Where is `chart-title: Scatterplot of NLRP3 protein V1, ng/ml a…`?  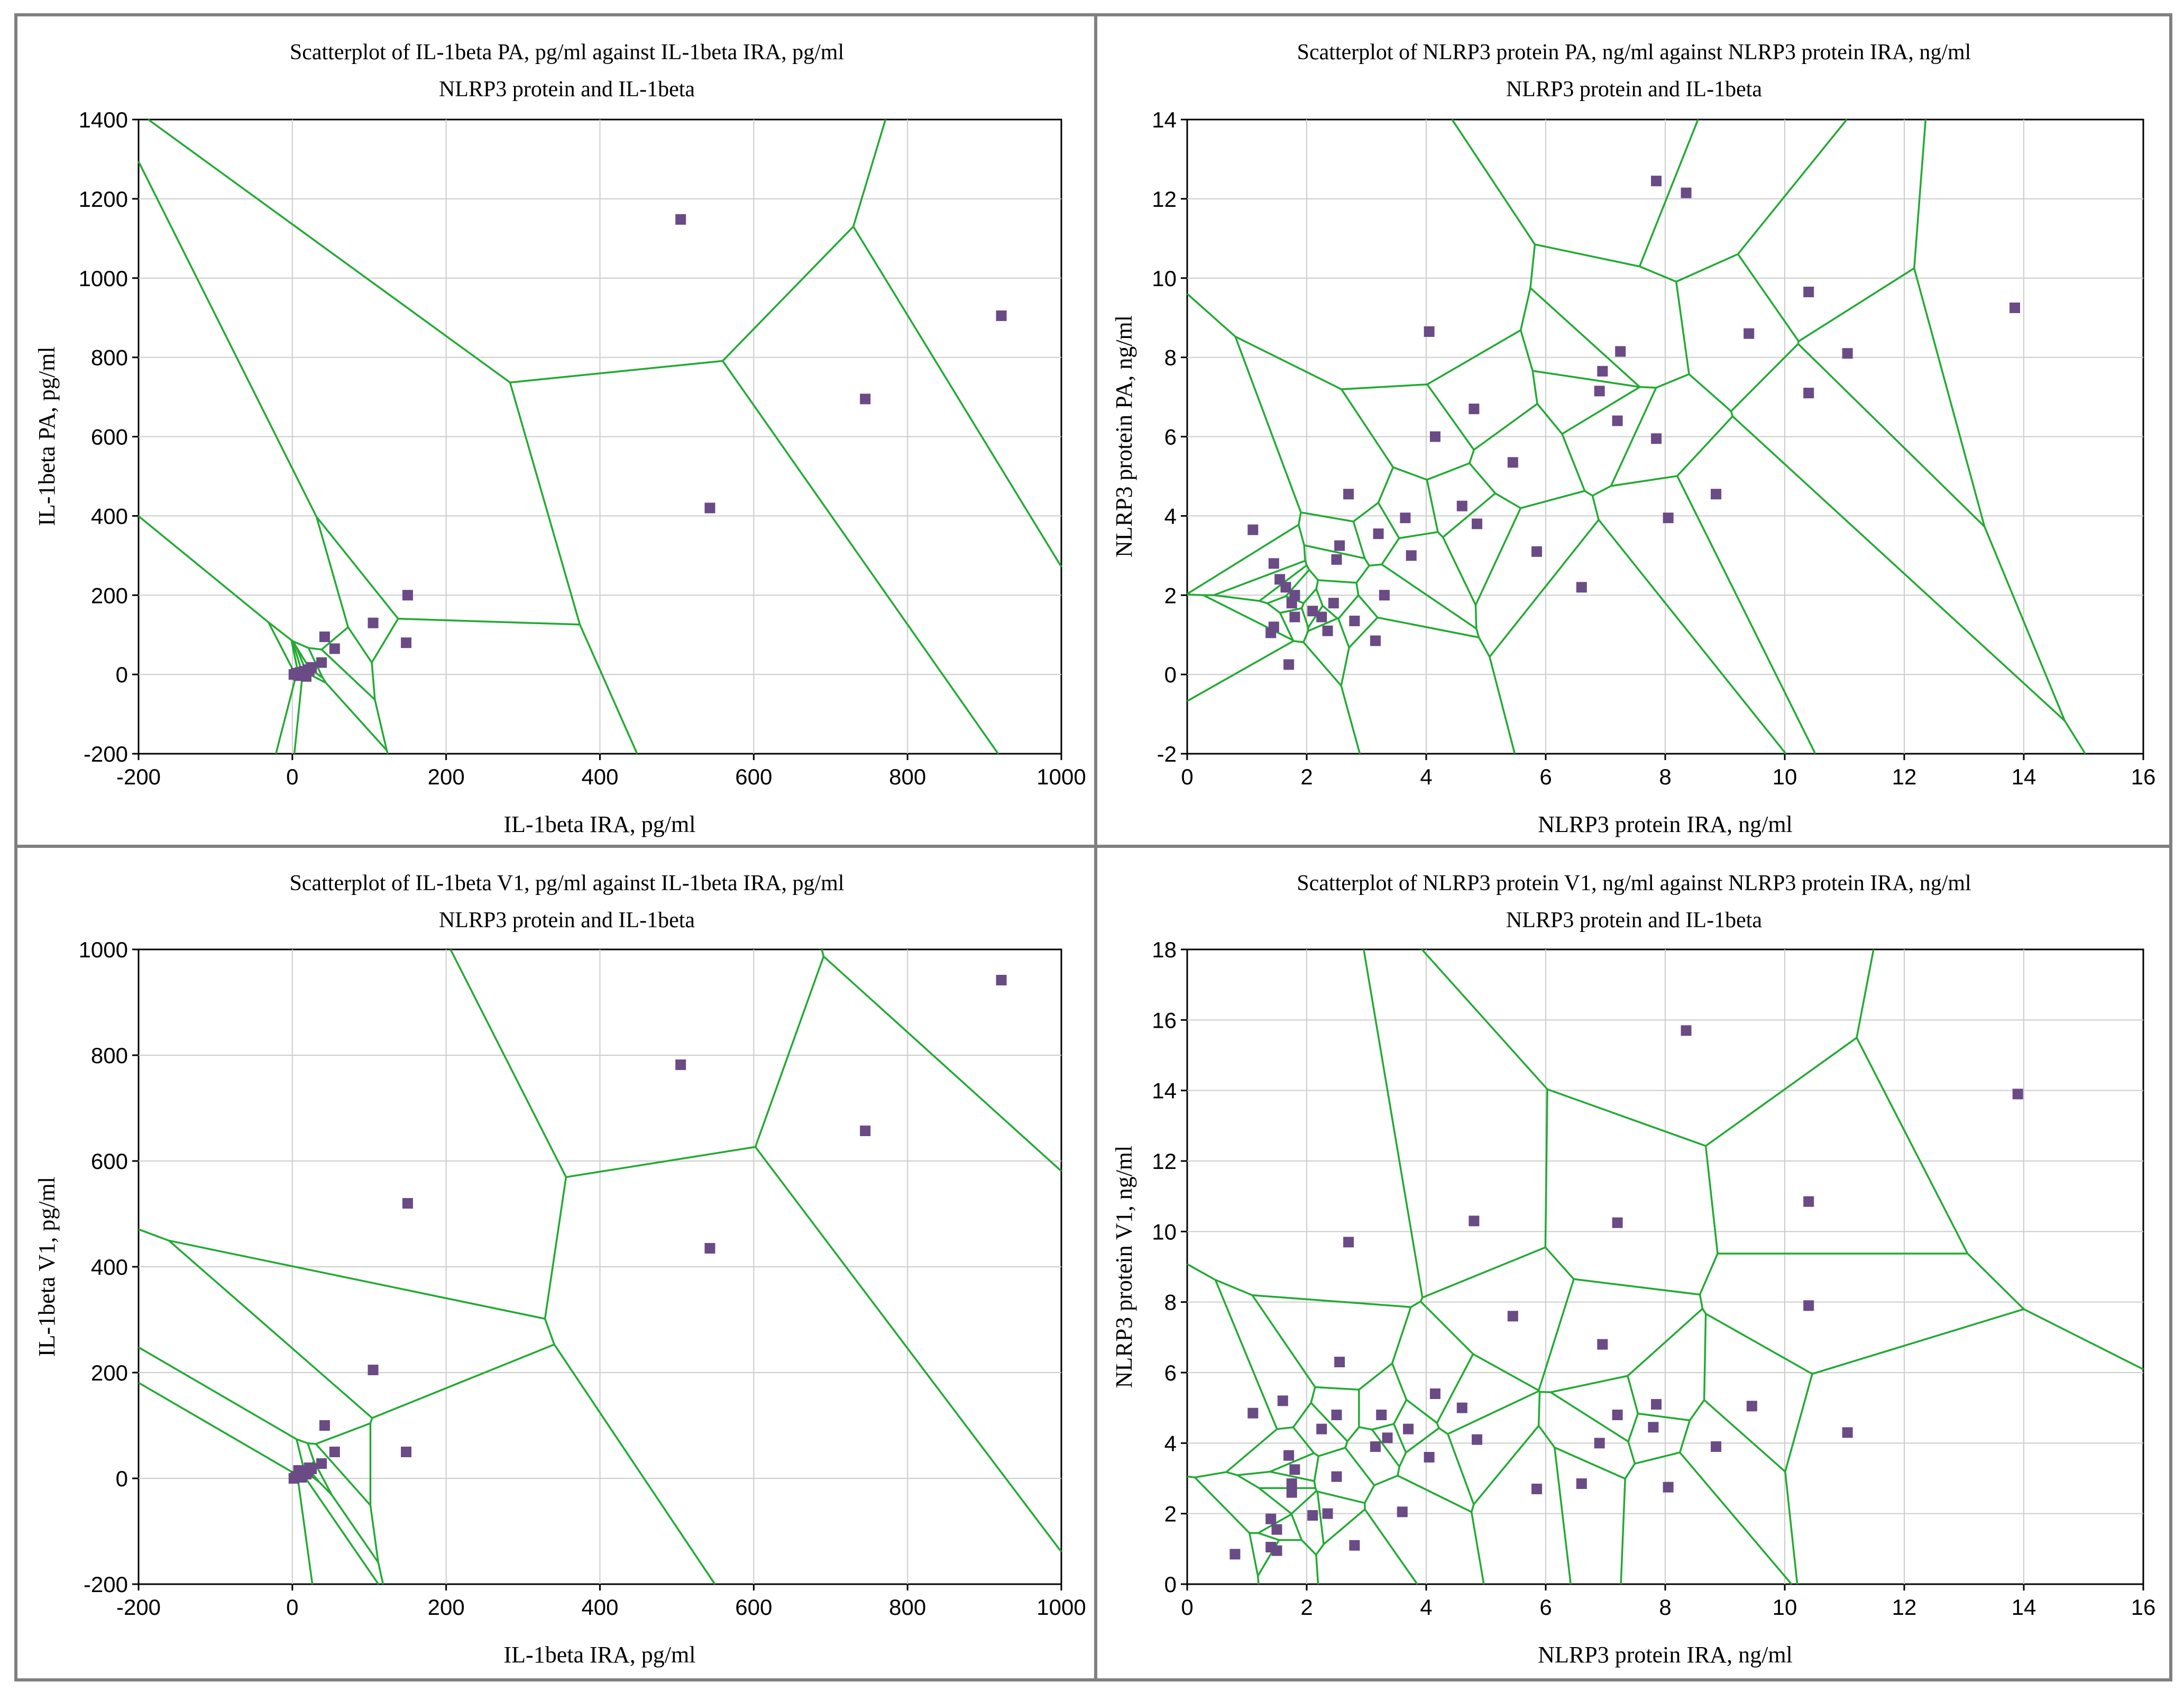
chart-title: Scatterplot of NLRP3 protein V1, ng/ml a… is located at coordinates (1634, 883).